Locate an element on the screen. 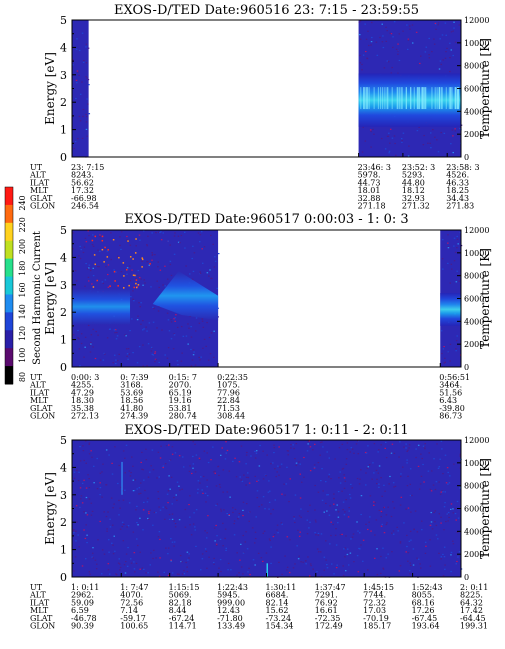  info-value: 53.81 is located at coordinates (180, 408).